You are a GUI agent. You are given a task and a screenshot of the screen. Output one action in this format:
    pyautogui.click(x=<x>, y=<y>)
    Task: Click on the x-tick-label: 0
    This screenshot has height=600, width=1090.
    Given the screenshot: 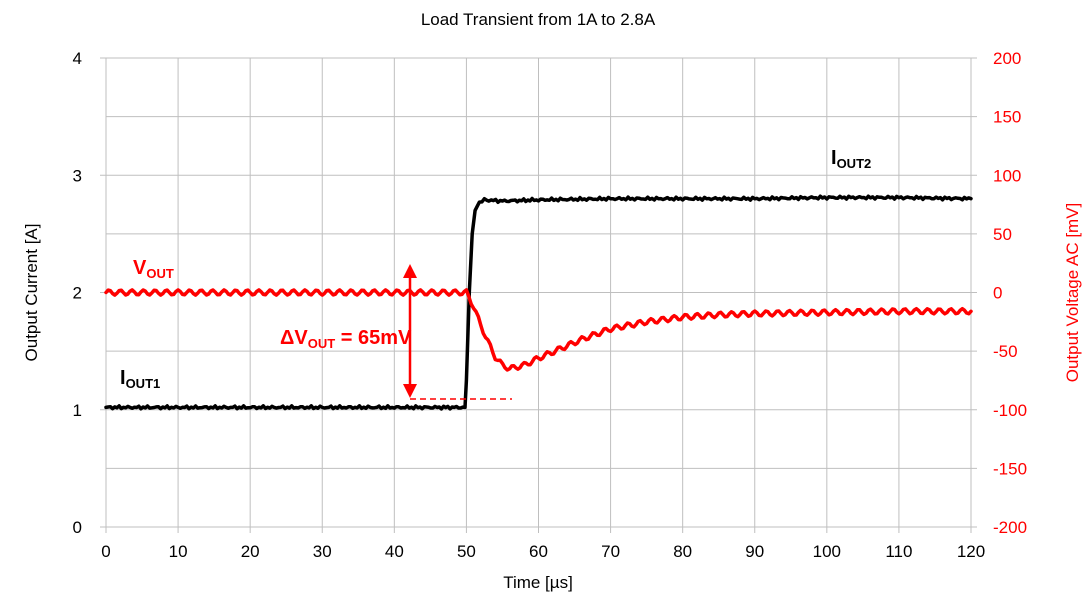 What is the action you would take?
    pyautogui.click(x=105, y=551)
    